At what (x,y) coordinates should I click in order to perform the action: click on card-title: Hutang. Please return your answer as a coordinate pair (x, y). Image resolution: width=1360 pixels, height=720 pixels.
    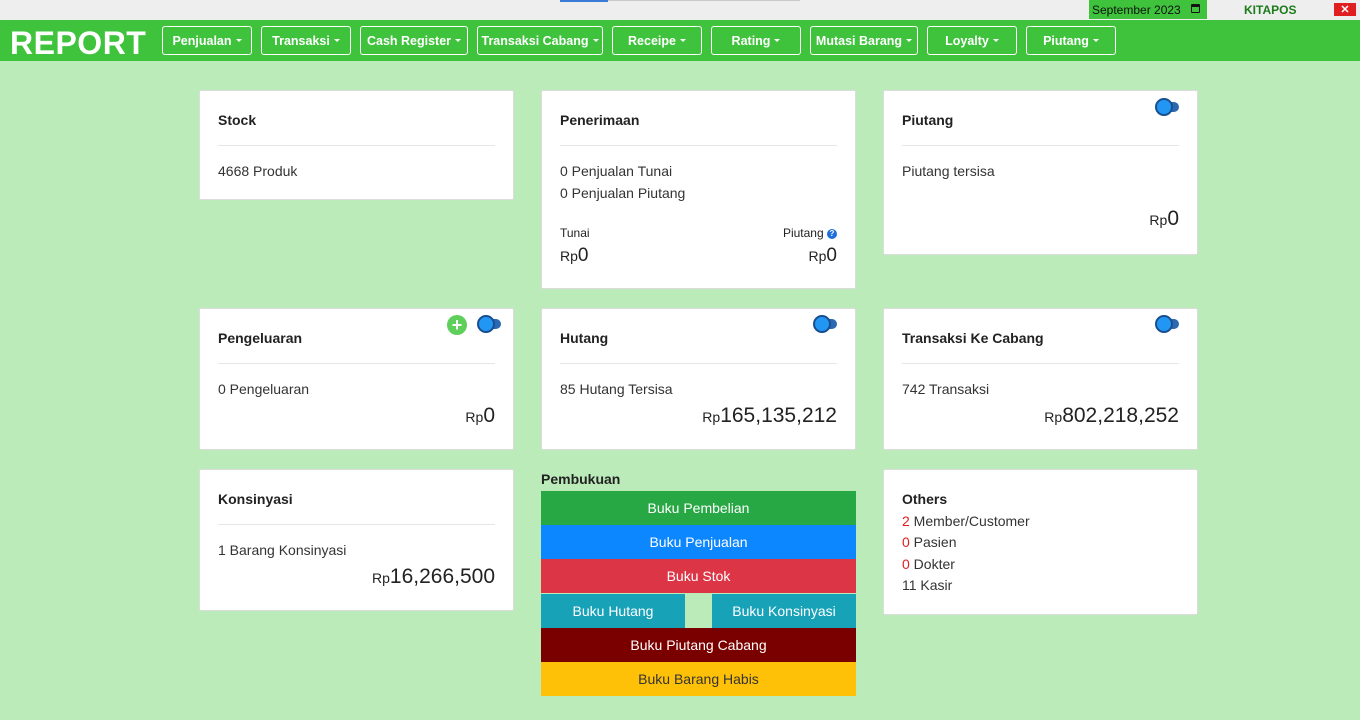
    Looking at the image, I should click on (584, 338).